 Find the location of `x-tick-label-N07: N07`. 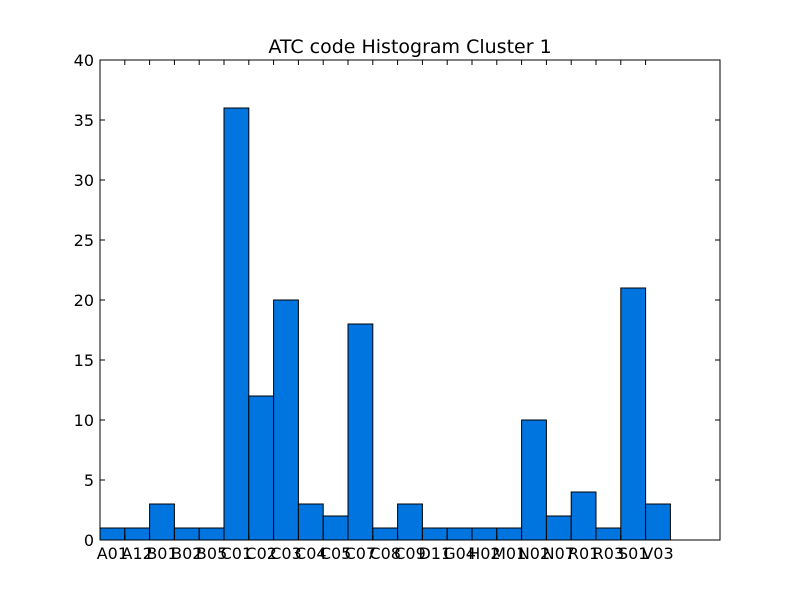

x-tick-label-N07: N07 is located at coordinates (559, 553).